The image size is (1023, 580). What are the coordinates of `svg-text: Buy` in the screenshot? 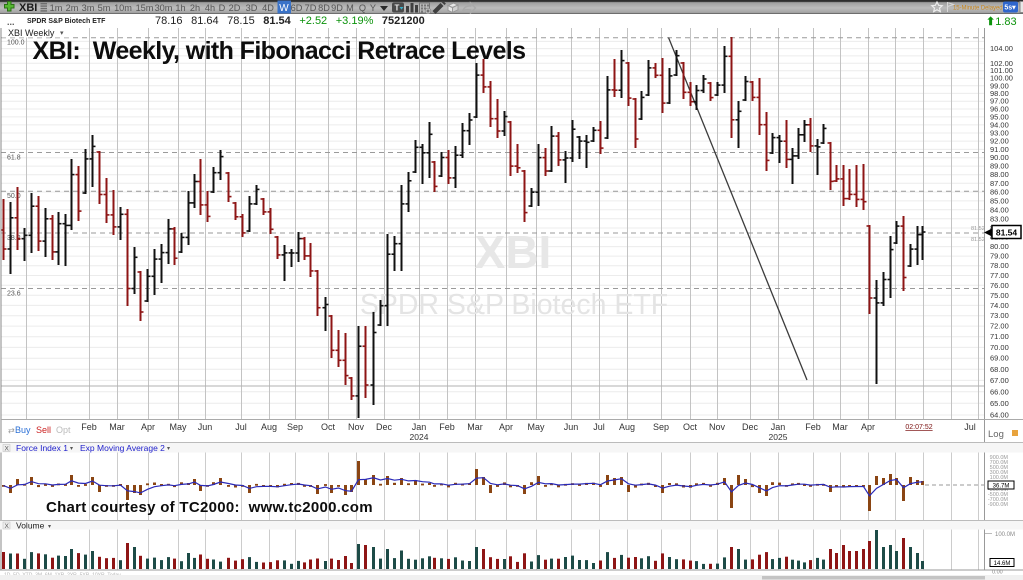 It's located at (23, 430).